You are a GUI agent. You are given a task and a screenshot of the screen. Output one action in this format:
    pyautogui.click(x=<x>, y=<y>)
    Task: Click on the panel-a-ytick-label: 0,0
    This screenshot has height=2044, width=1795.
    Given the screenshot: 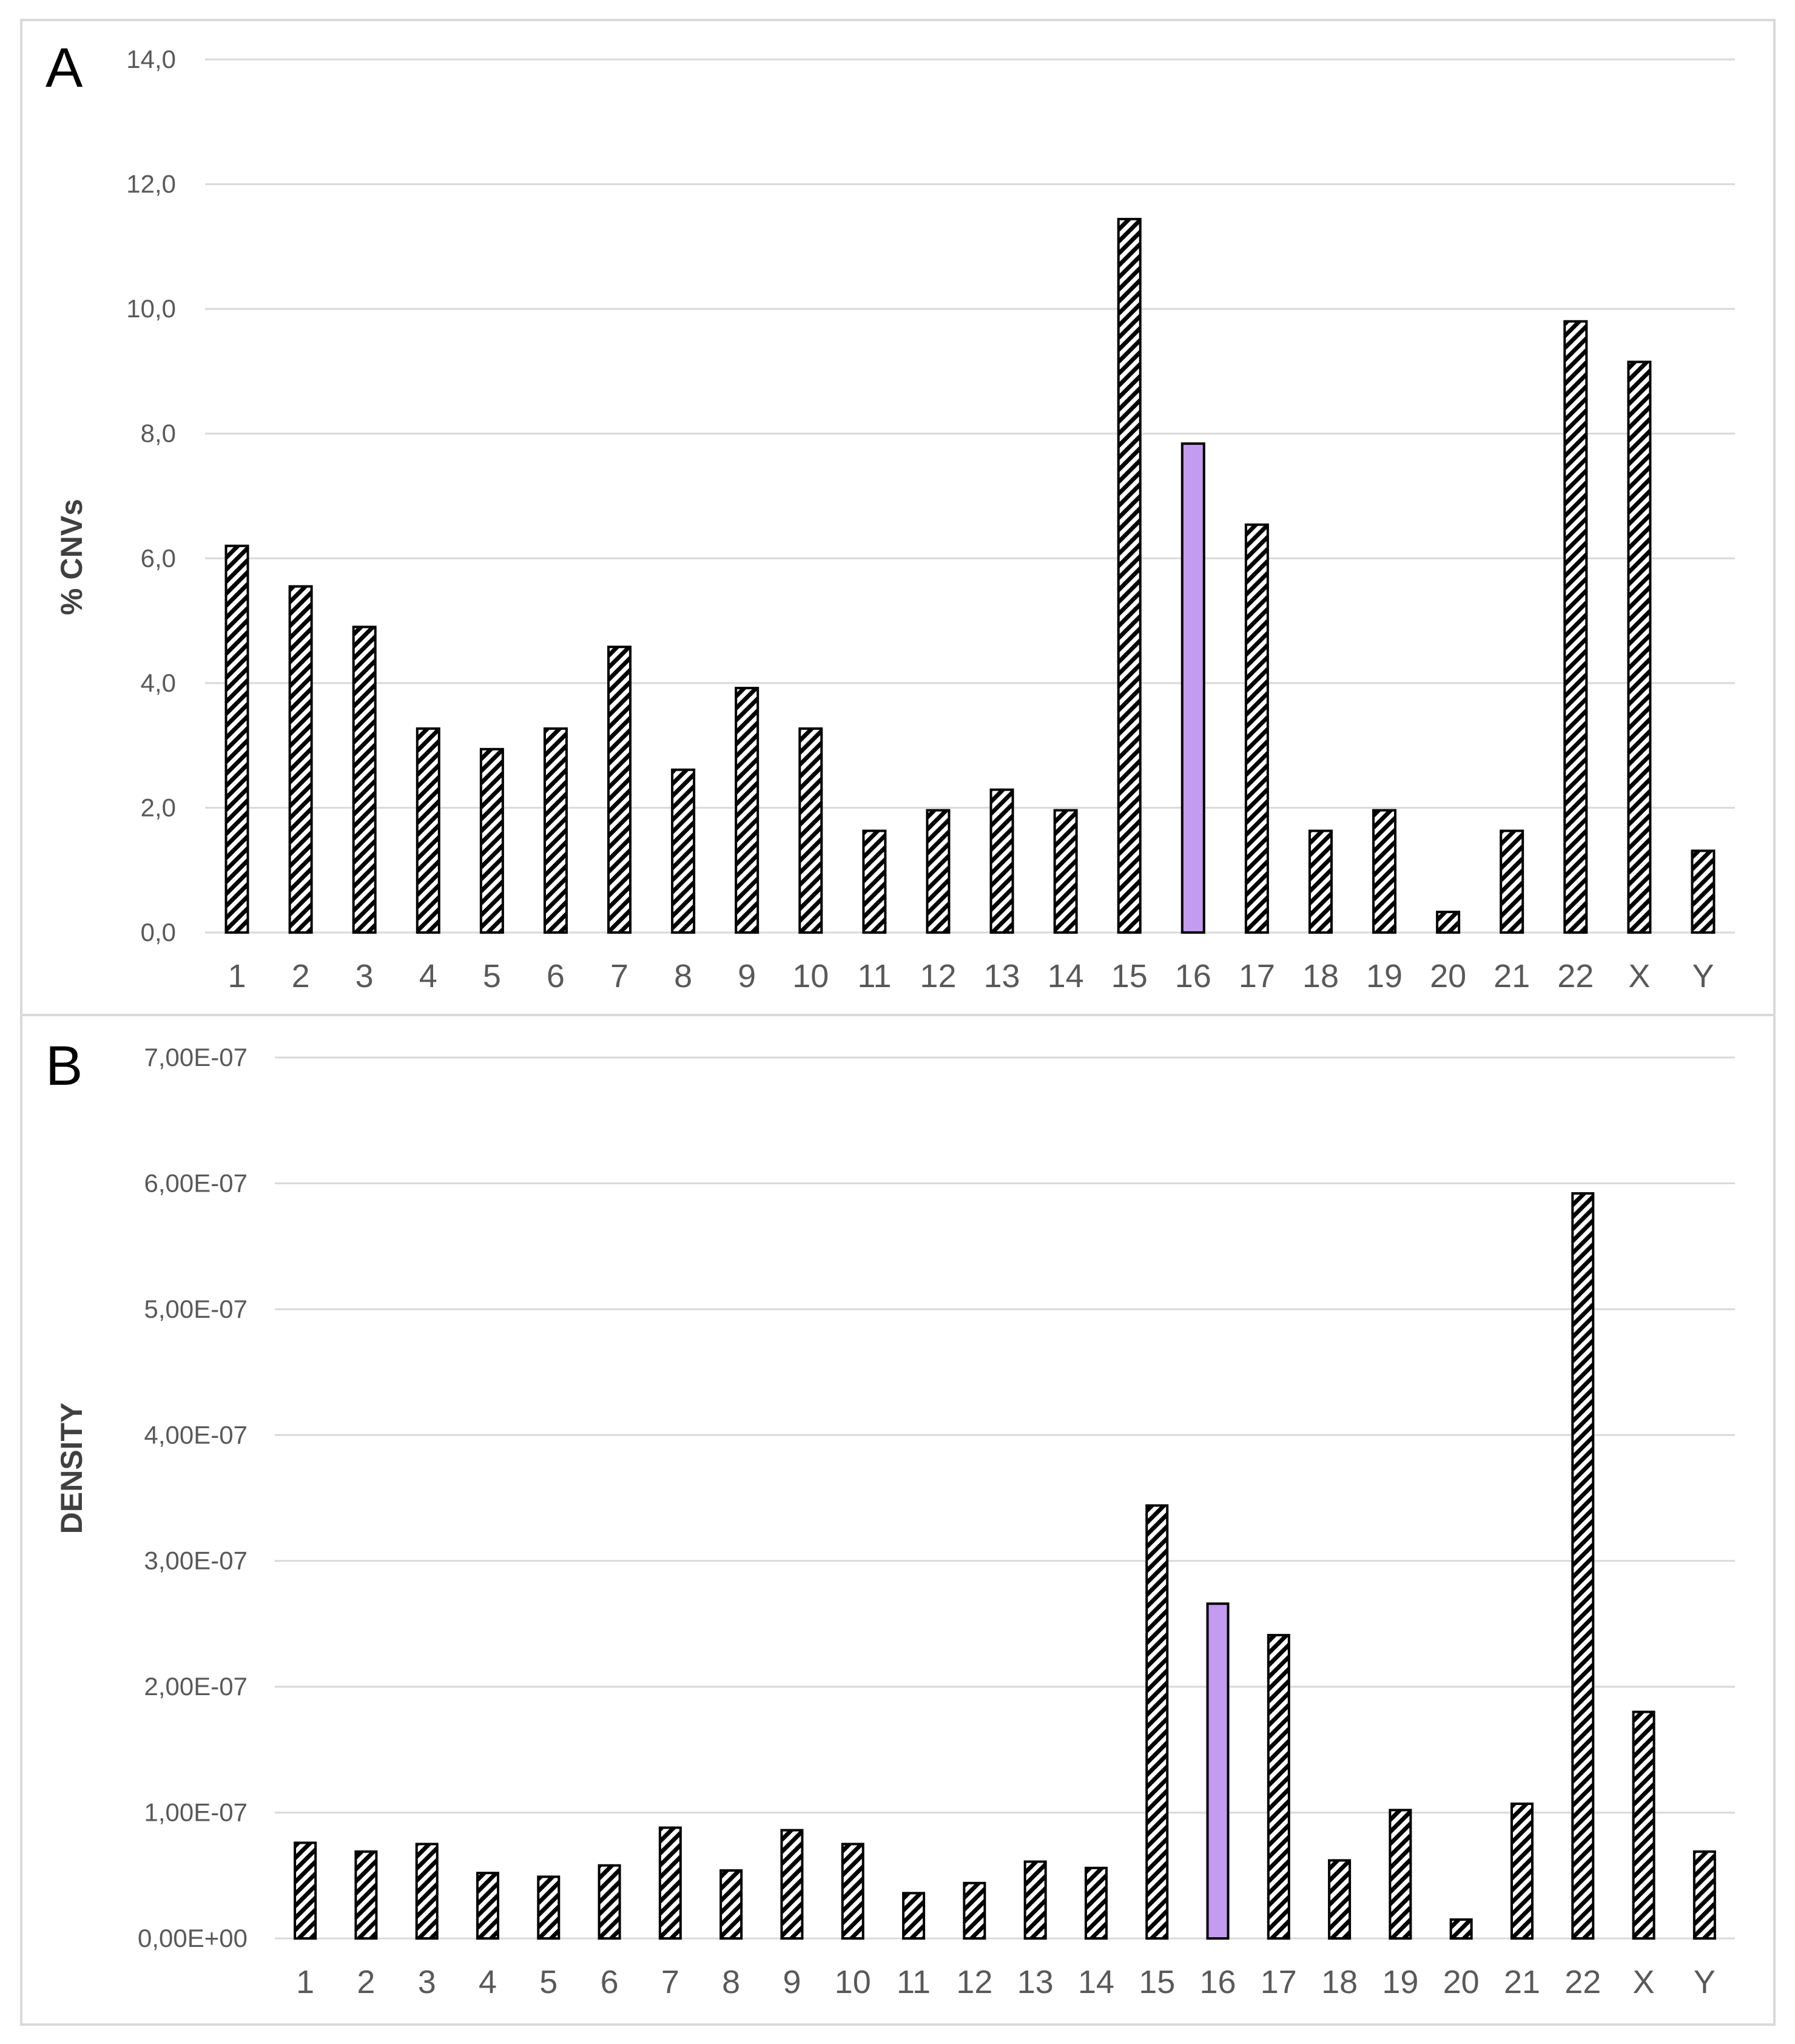 What is the action you would take?
    pyautogui.click(x=159, y=932)
    